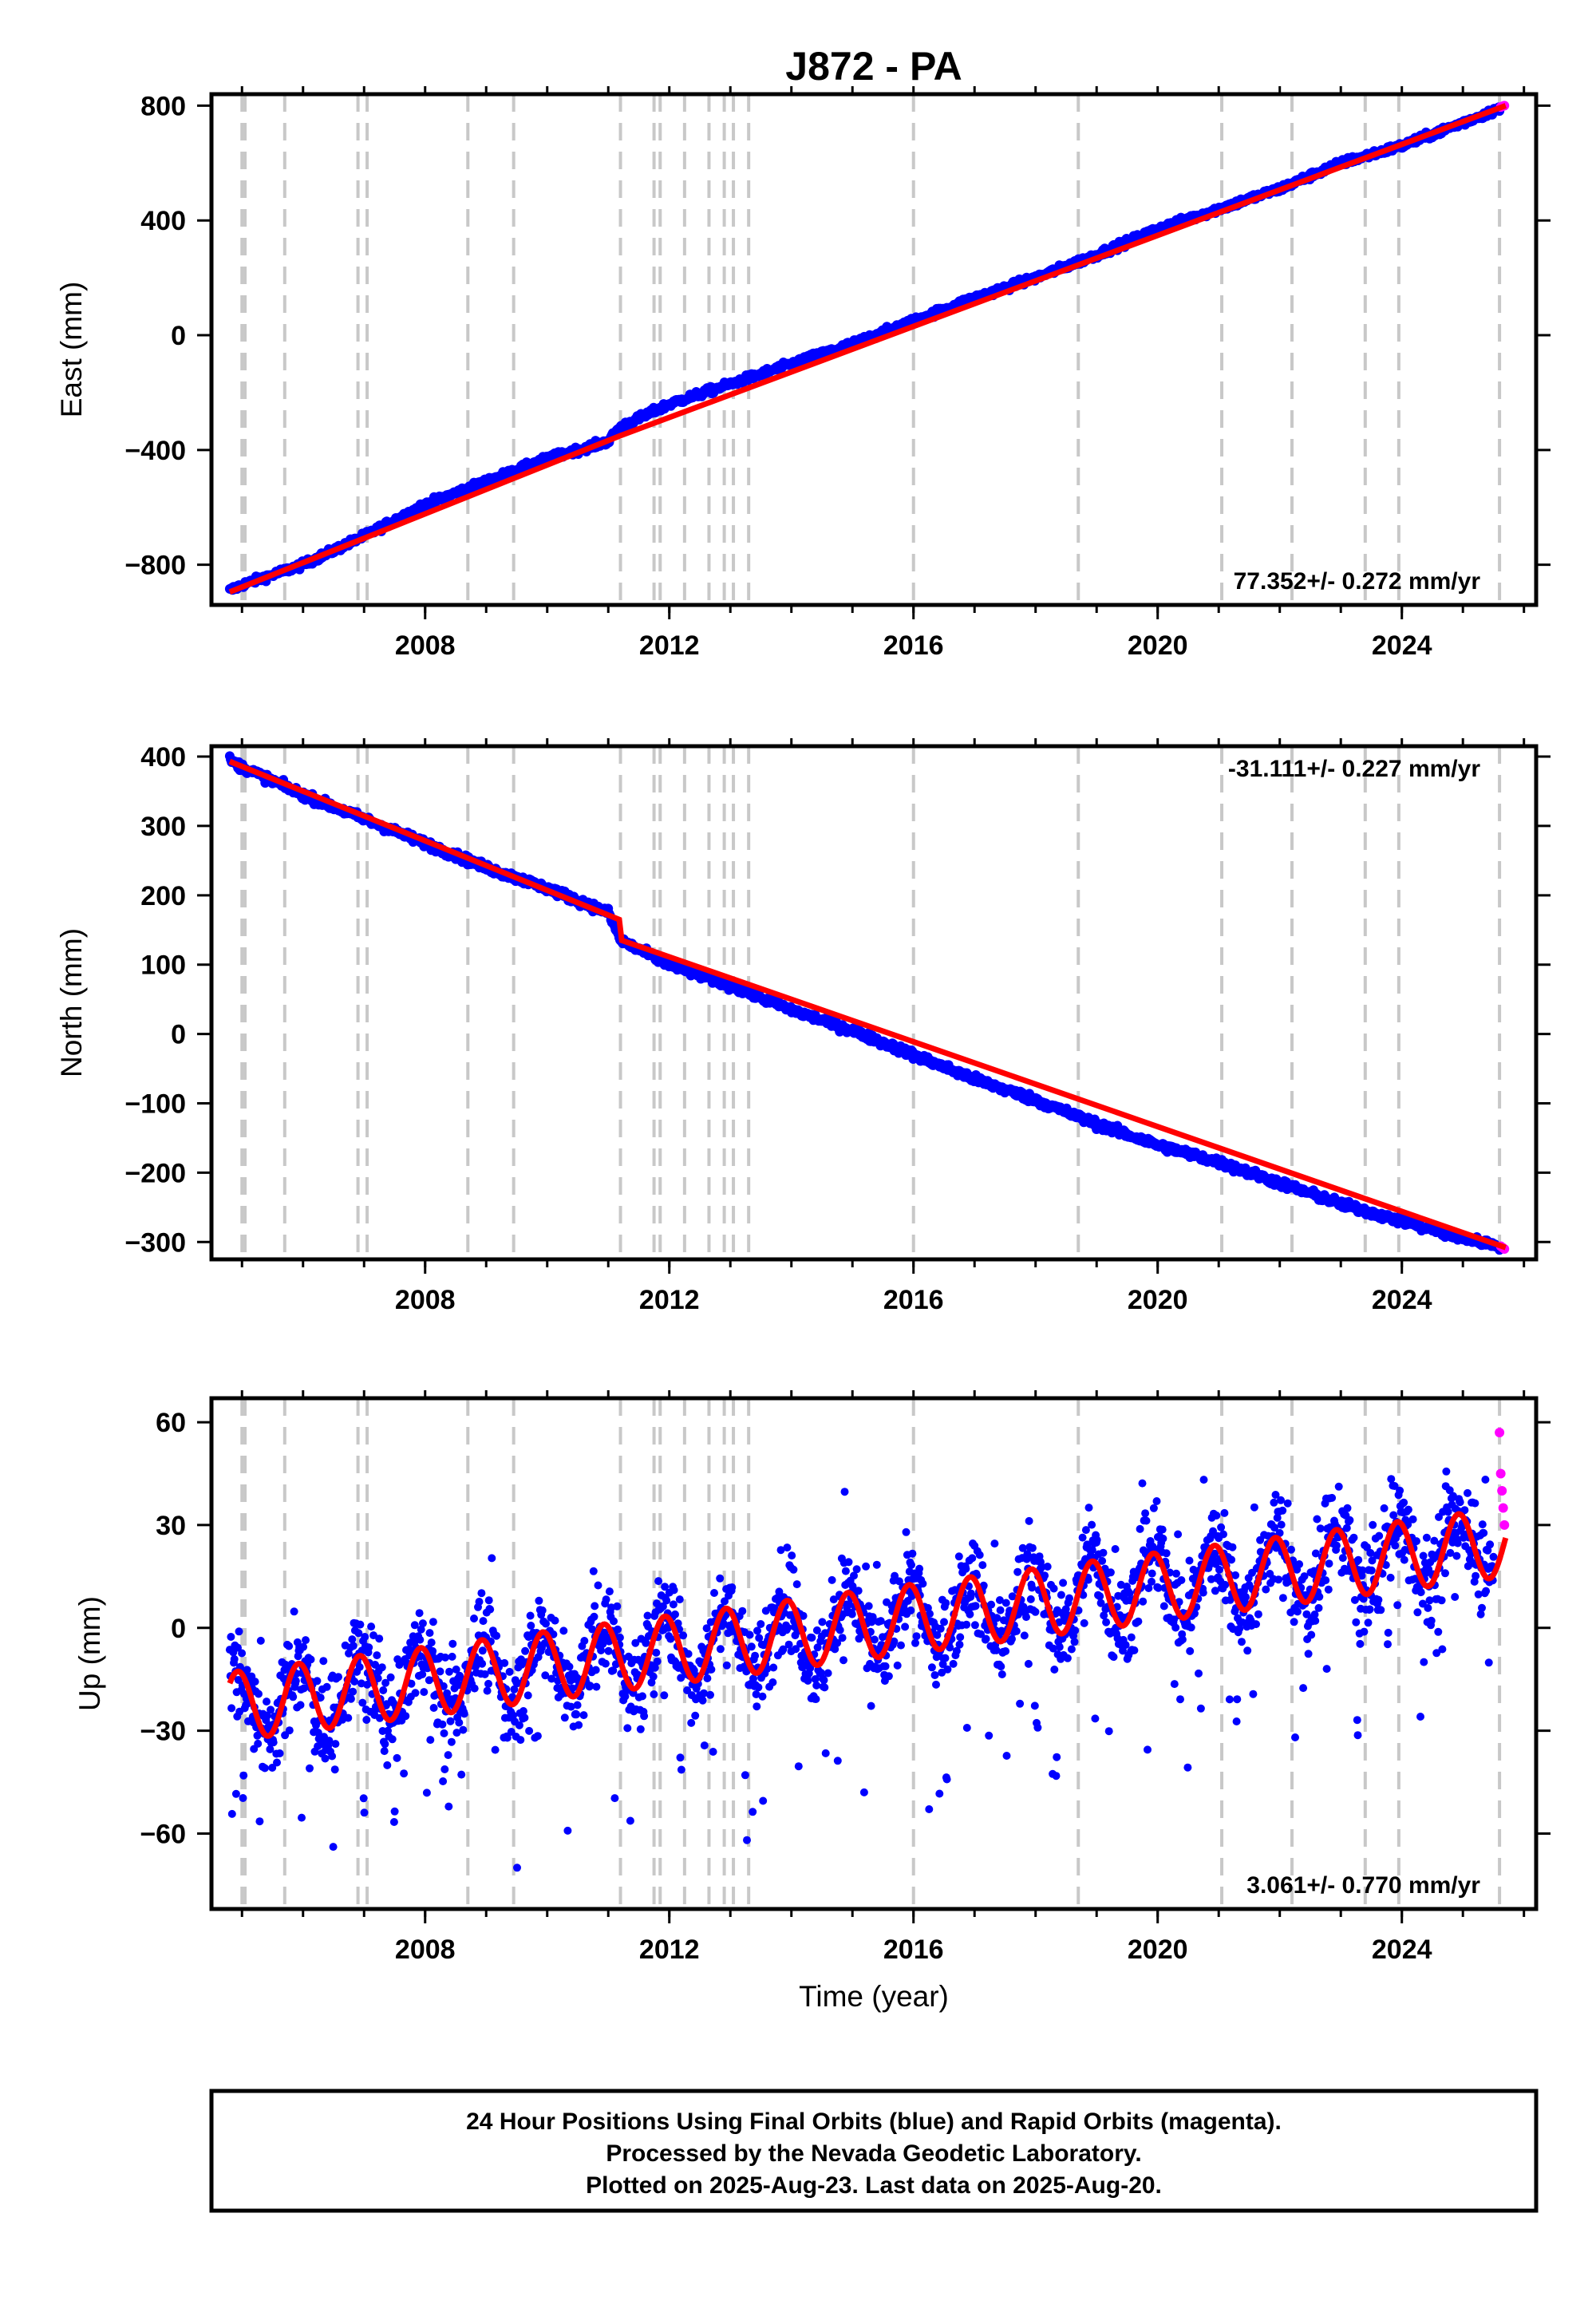 This screenshot has width=1596, height=2316. Describe the element at coordinates (71, 350) in the screenshot. I see `y-axis-label: East (mm)` at that location.